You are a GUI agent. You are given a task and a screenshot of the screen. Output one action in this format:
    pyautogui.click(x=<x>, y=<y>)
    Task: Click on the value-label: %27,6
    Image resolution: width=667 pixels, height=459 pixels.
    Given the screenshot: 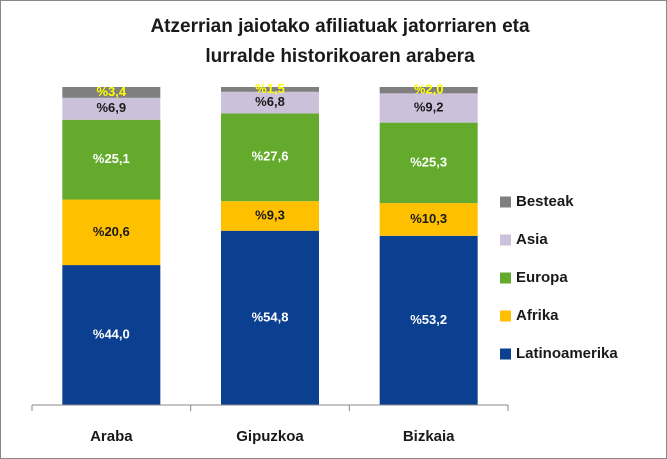 What is the action you would take?
    pyautogui.click(x=270, y=156)
    